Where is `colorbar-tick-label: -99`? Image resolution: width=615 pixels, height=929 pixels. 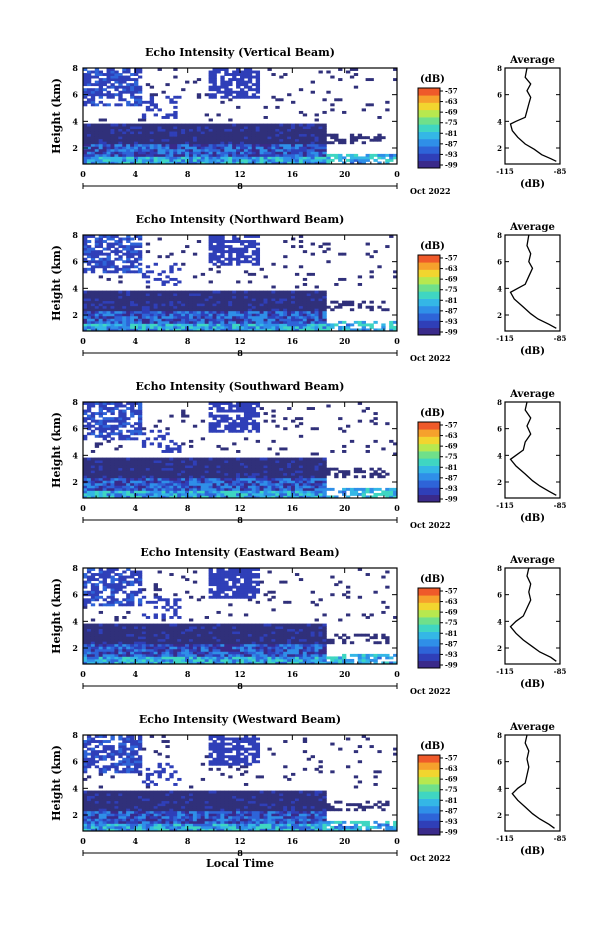 colorbar-tick-label: -99 is located at coordinates (451, 499).